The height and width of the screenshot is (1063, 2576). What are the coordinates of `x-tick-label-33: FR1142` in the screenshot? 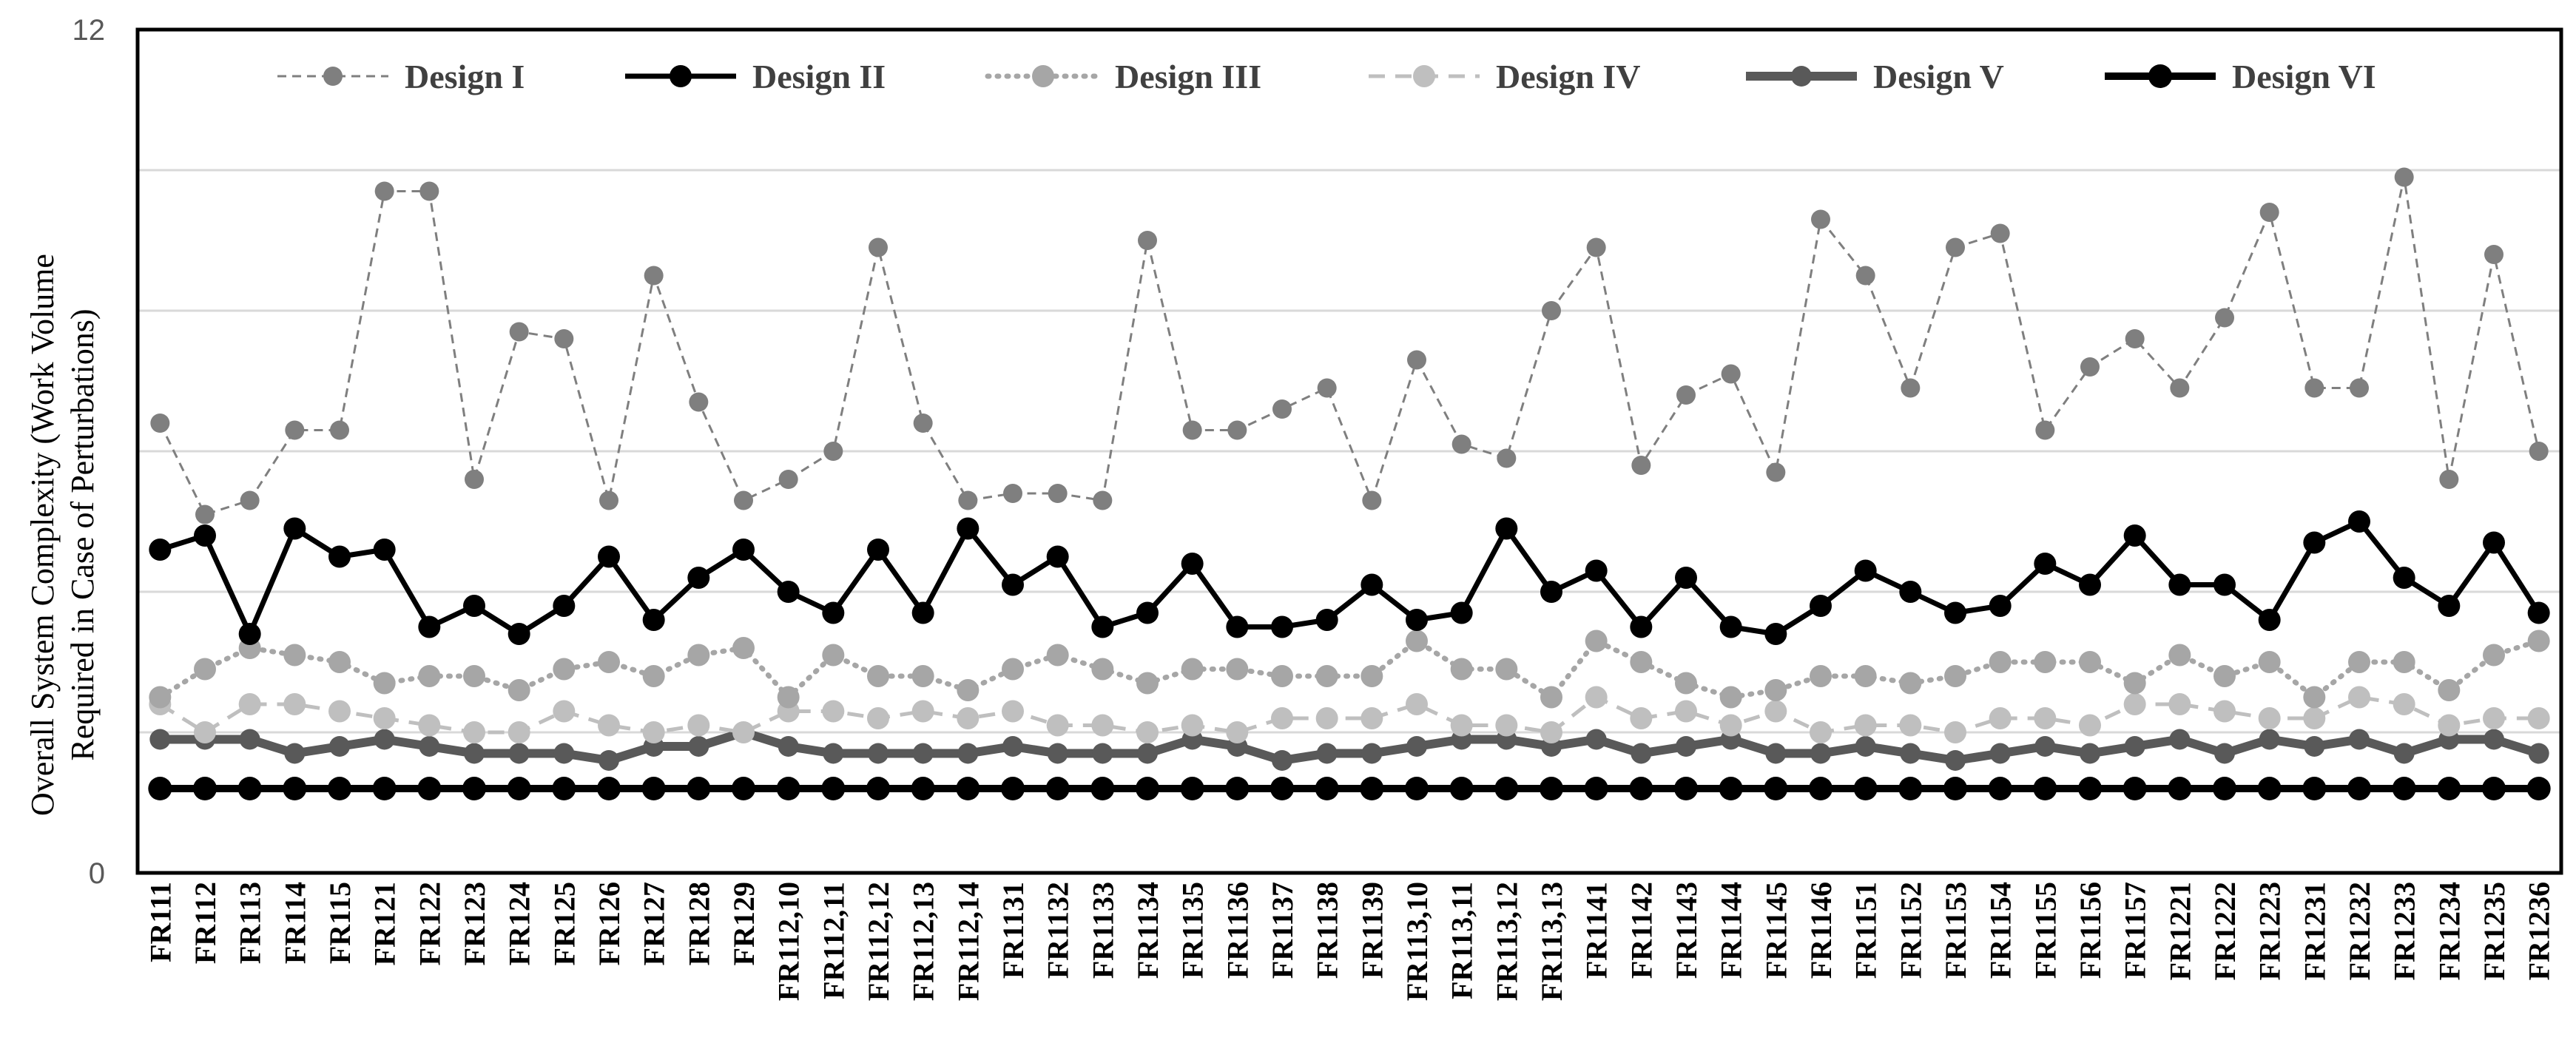 It's located at (1641, 930).